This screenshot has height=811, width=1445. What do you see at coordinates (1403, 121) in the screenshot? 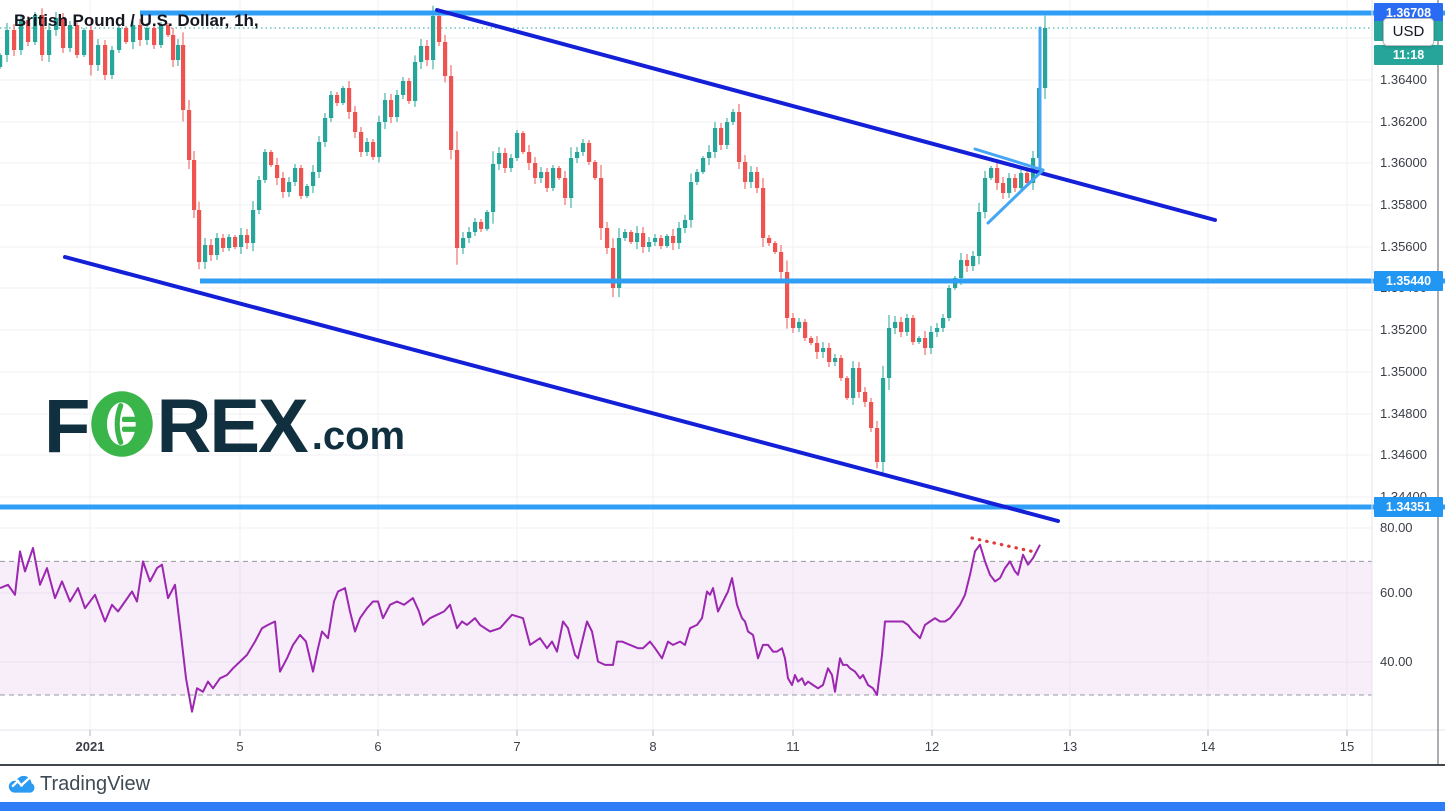
I see `price-tick-label: 1.36200` at bounding box center [1403, 121].